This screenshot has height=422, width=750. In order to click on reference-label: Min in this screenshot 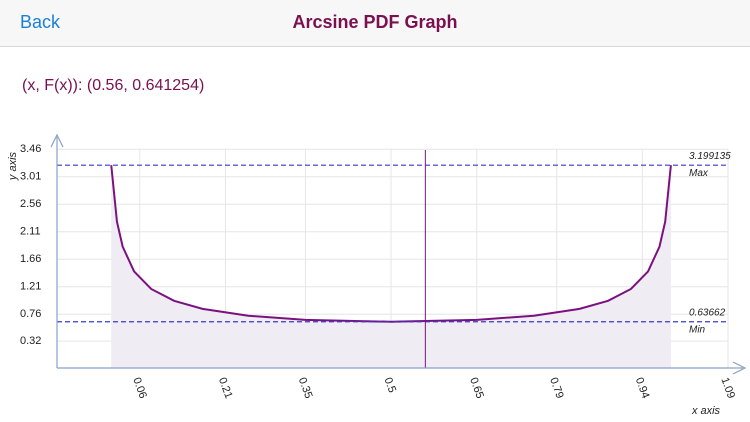, I will do `click(697, 329)`.